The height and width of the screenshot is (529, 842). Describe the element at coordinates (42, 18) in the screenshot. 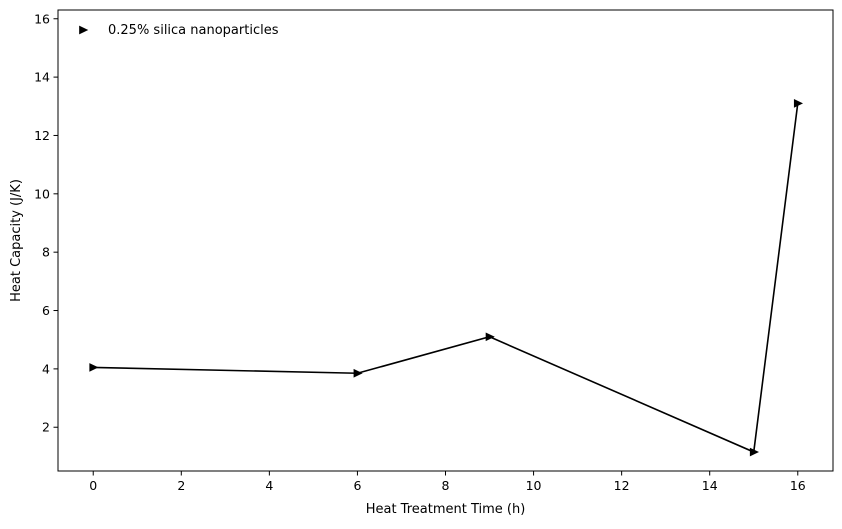

I see `y-tick-label: 16` at that location.